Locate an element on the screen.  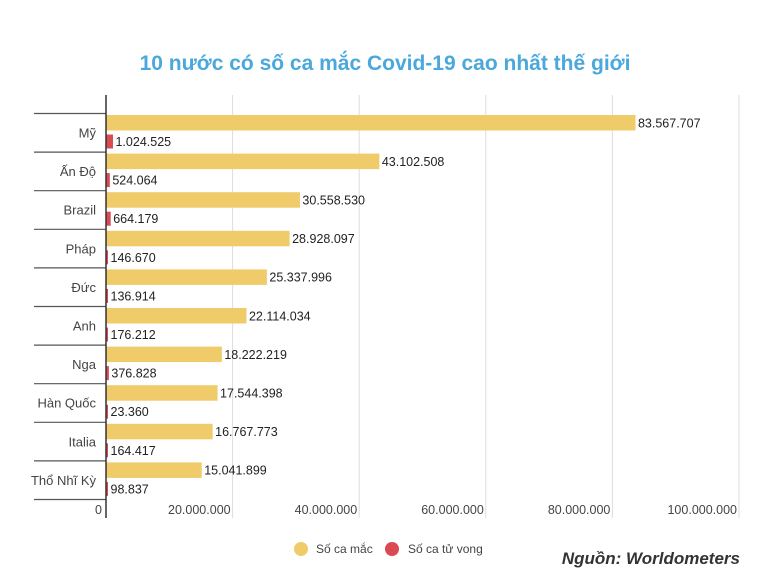
data-label-cases: 22.114.034 is located at coordinates (280, 316).